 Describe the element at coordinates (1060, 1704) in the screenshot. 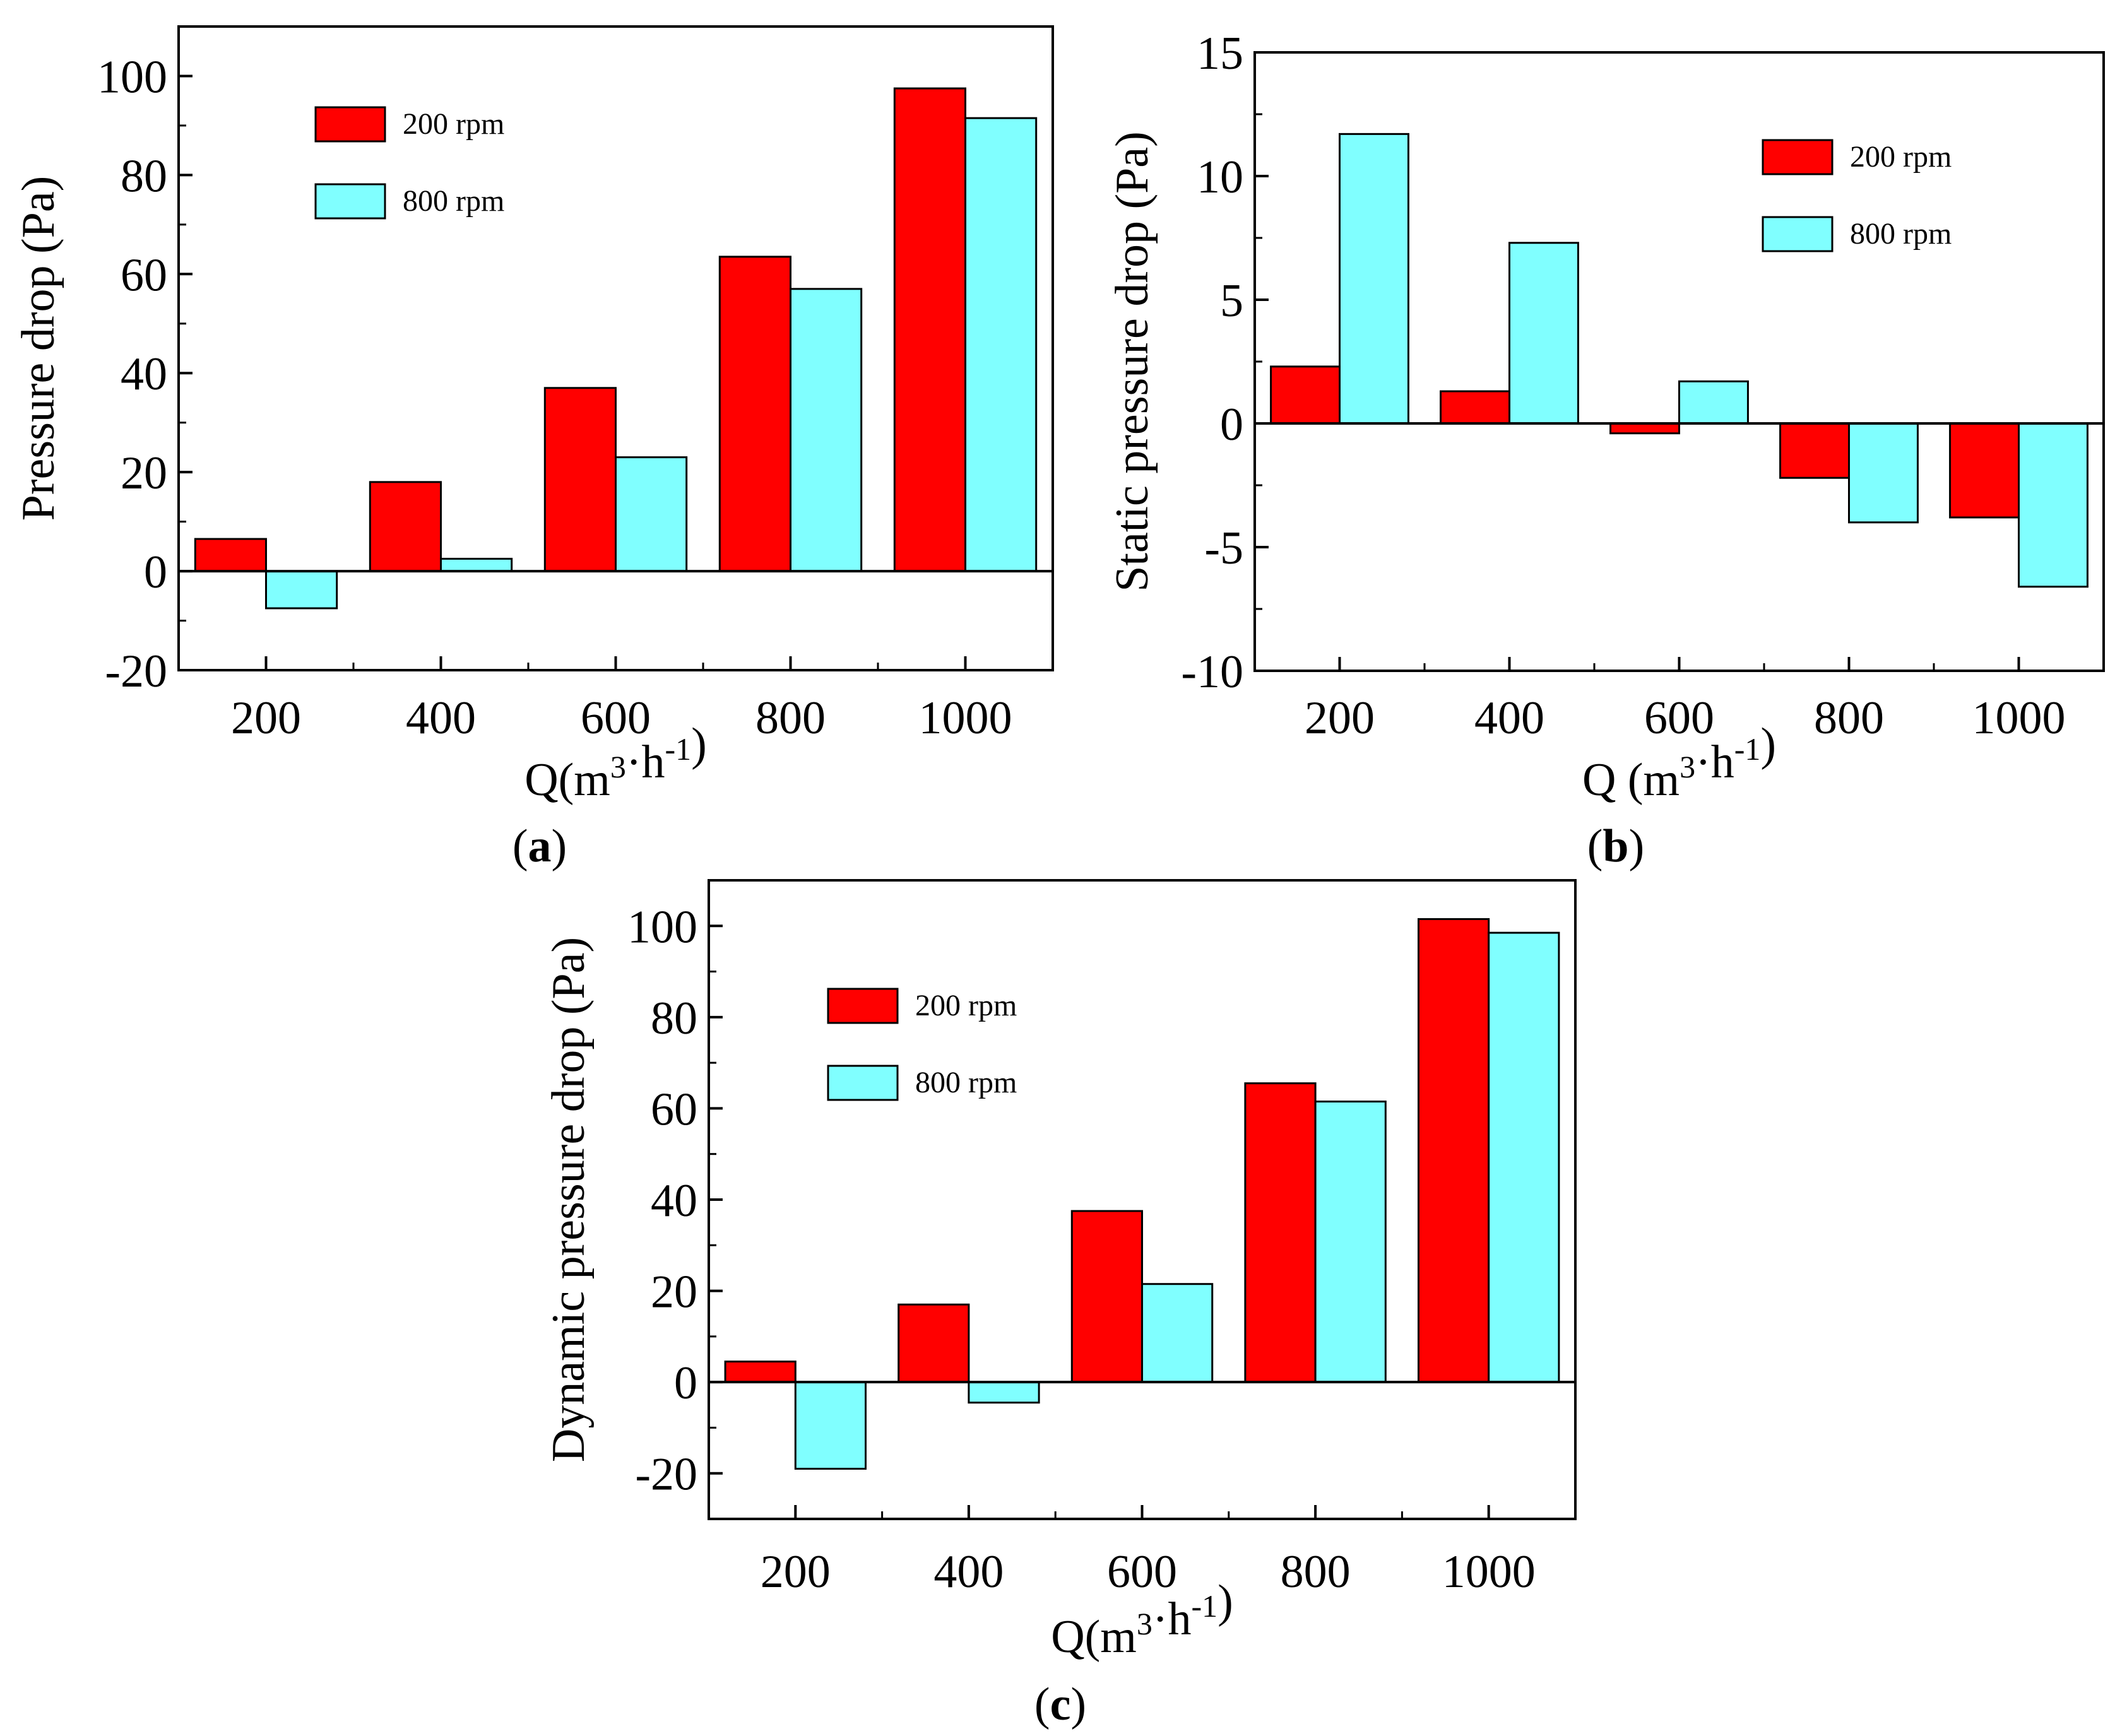

I see `panel-caption: (c)` at that location.